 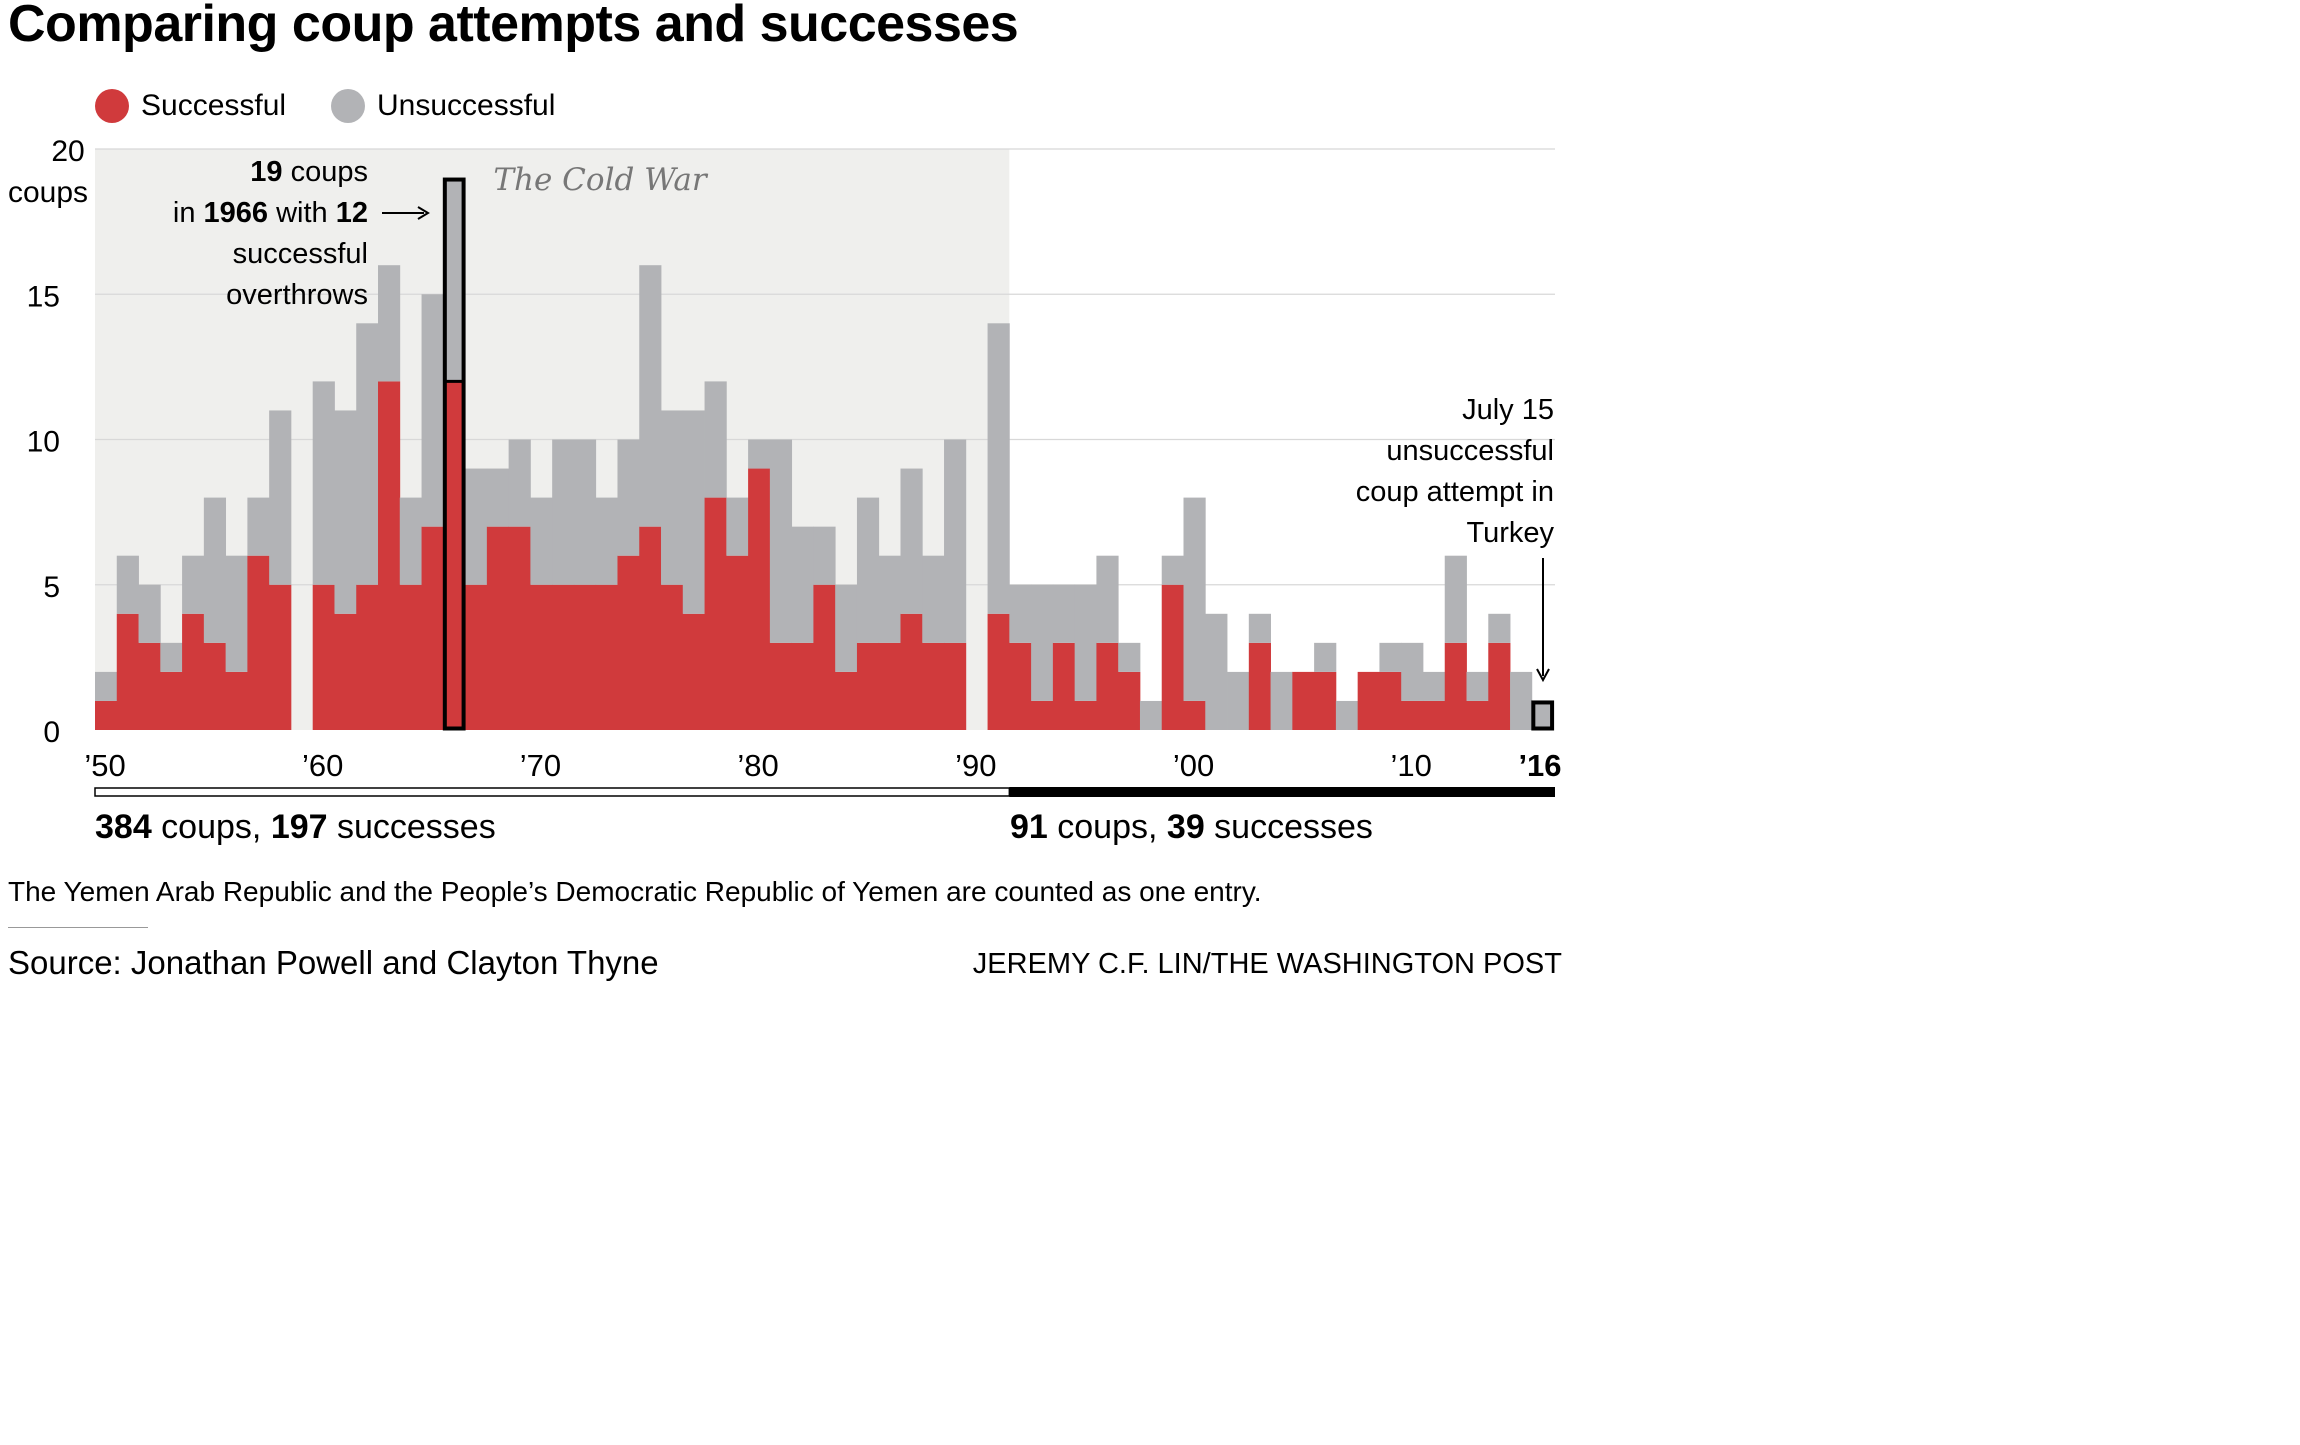 What do you see at coordinates (214, 105) in the screenshot?
I see `legend-successful-label: Successful` at bounding box center [214, 105].